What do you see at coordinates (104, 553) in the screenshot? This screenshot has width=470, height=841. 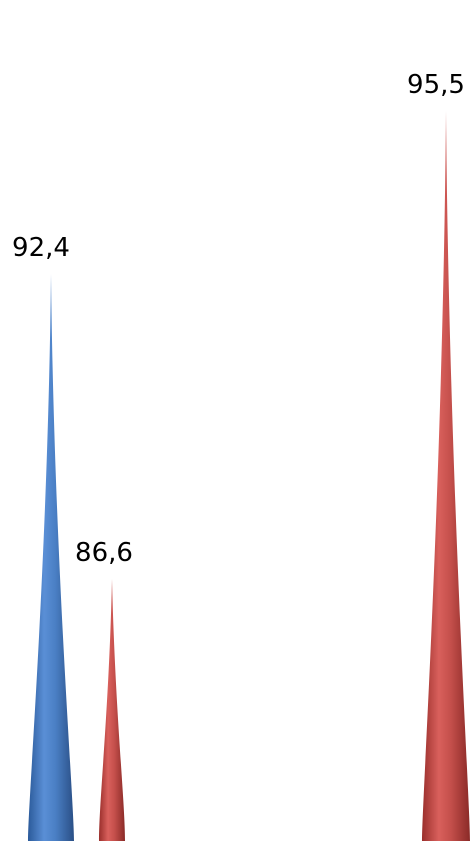 I see `data-label-2: 86,6` at bounding box center [104, 553].